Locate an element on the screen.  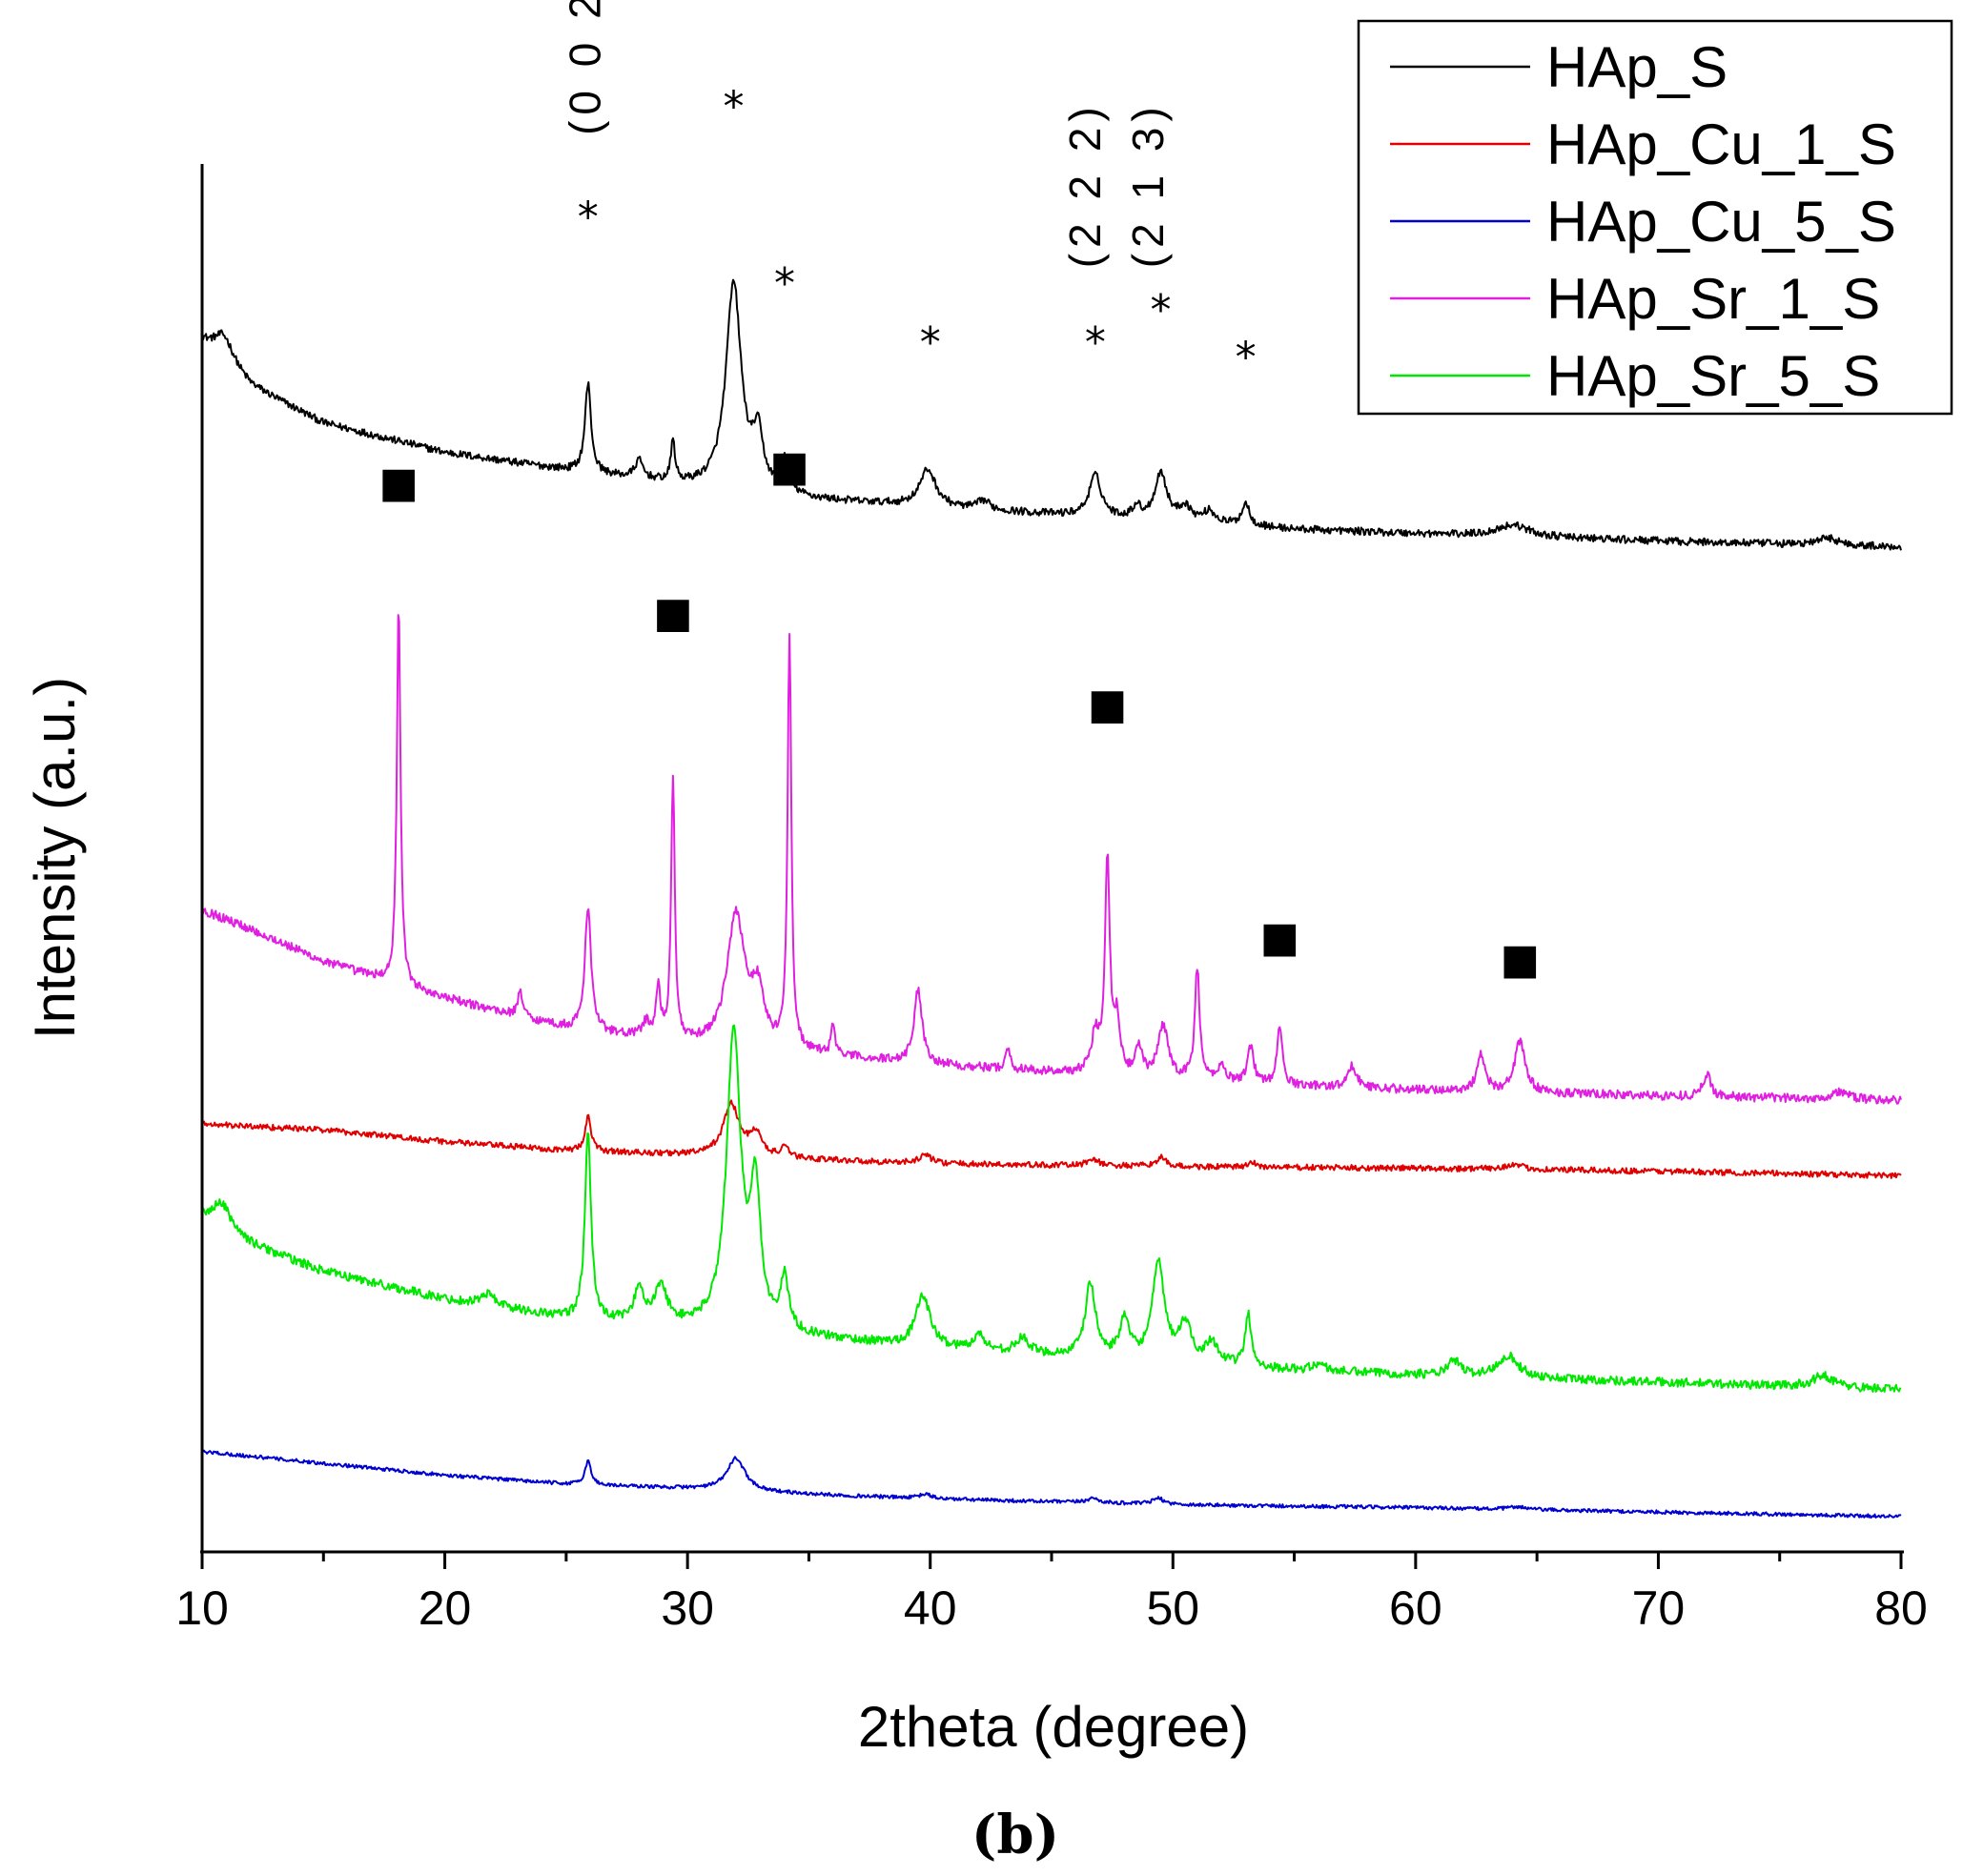
hkl-annotation: (2 1 3) is located at coordinates (1148, 184).